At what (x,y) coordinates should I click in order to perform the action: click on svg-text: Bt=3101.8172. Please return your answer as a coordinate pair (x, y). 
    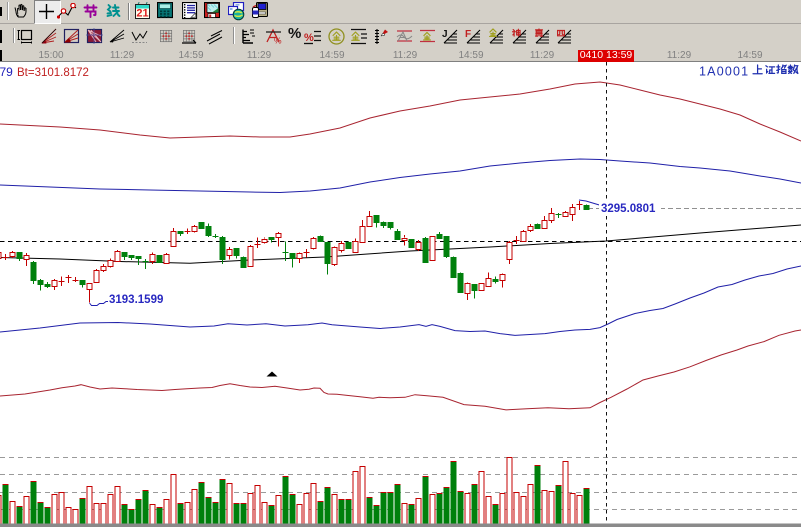
    Looking at the image, I should click on (53, 73).